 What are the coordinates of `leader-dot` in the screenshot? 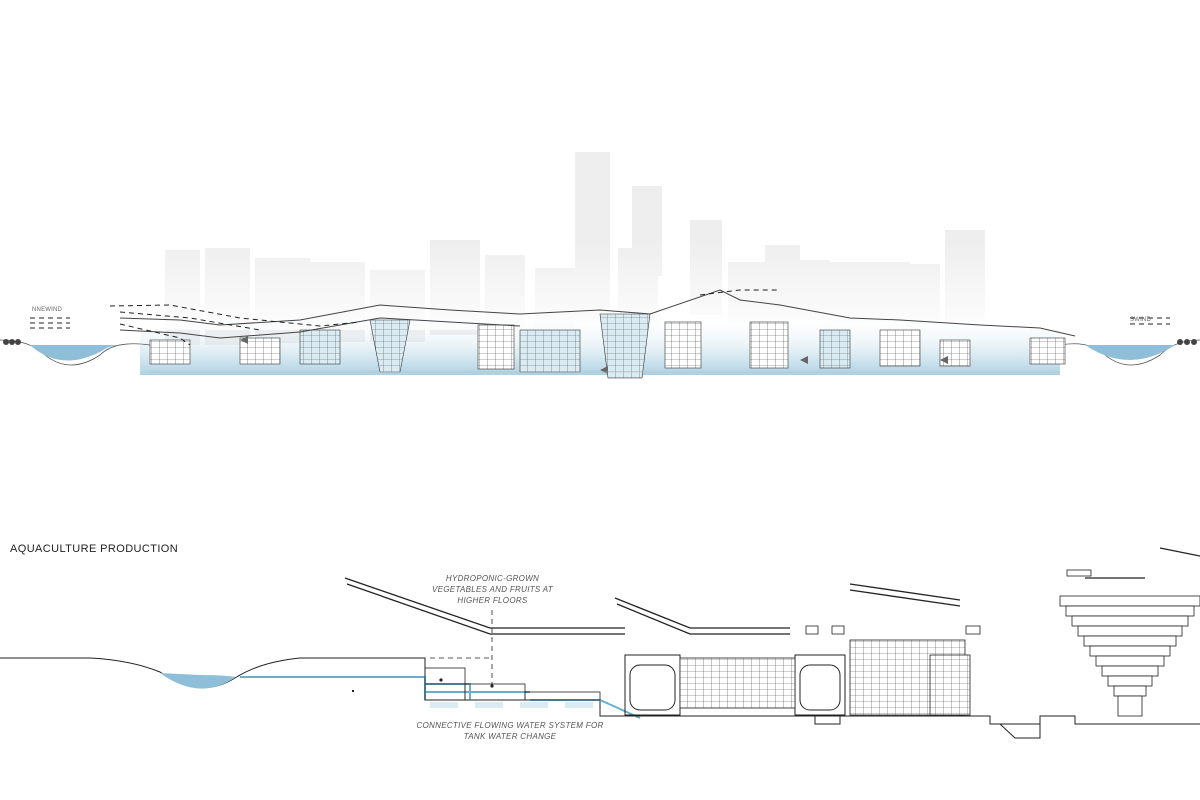 It's located at (492, 686).